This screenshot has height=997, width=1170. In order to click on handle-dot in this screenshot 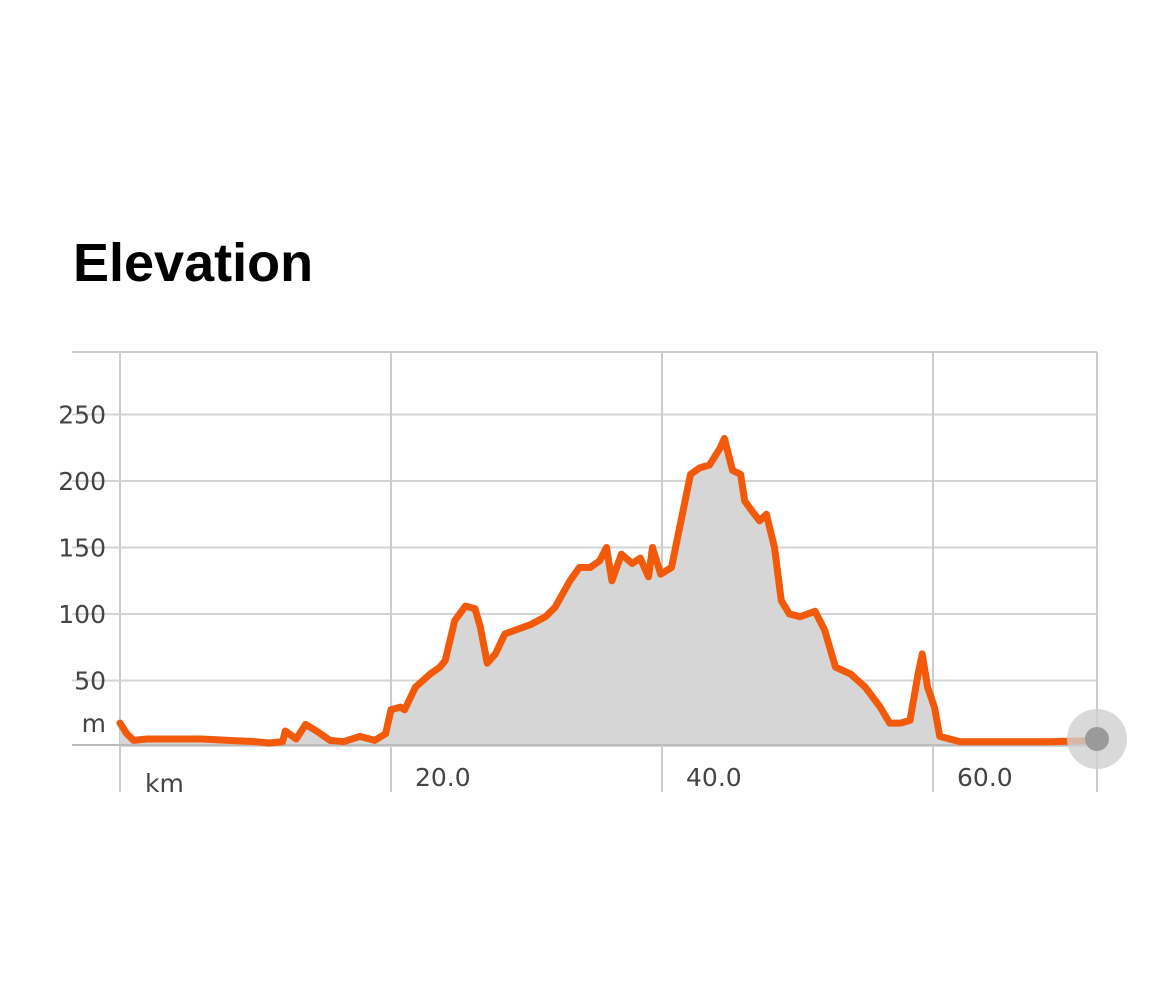, I will do `click(1097, 739)`.